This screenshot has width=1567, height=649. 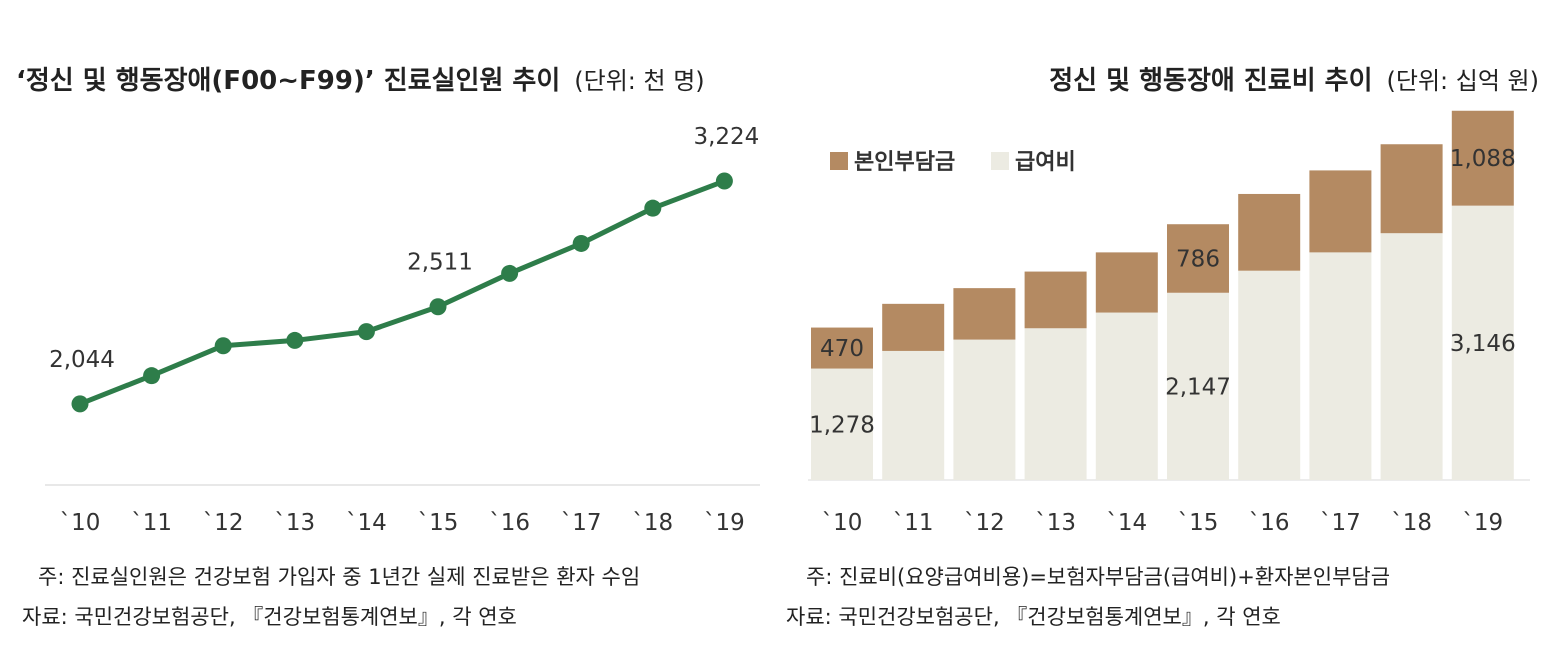 What do you see at coordinates (339, 577) in the screenshot?
I see `left-footnote: 주: 진료실인원은 건강보험 가입자 중 1년간 실제 진료받은 환자 수임` at bounding box center [339, 577].